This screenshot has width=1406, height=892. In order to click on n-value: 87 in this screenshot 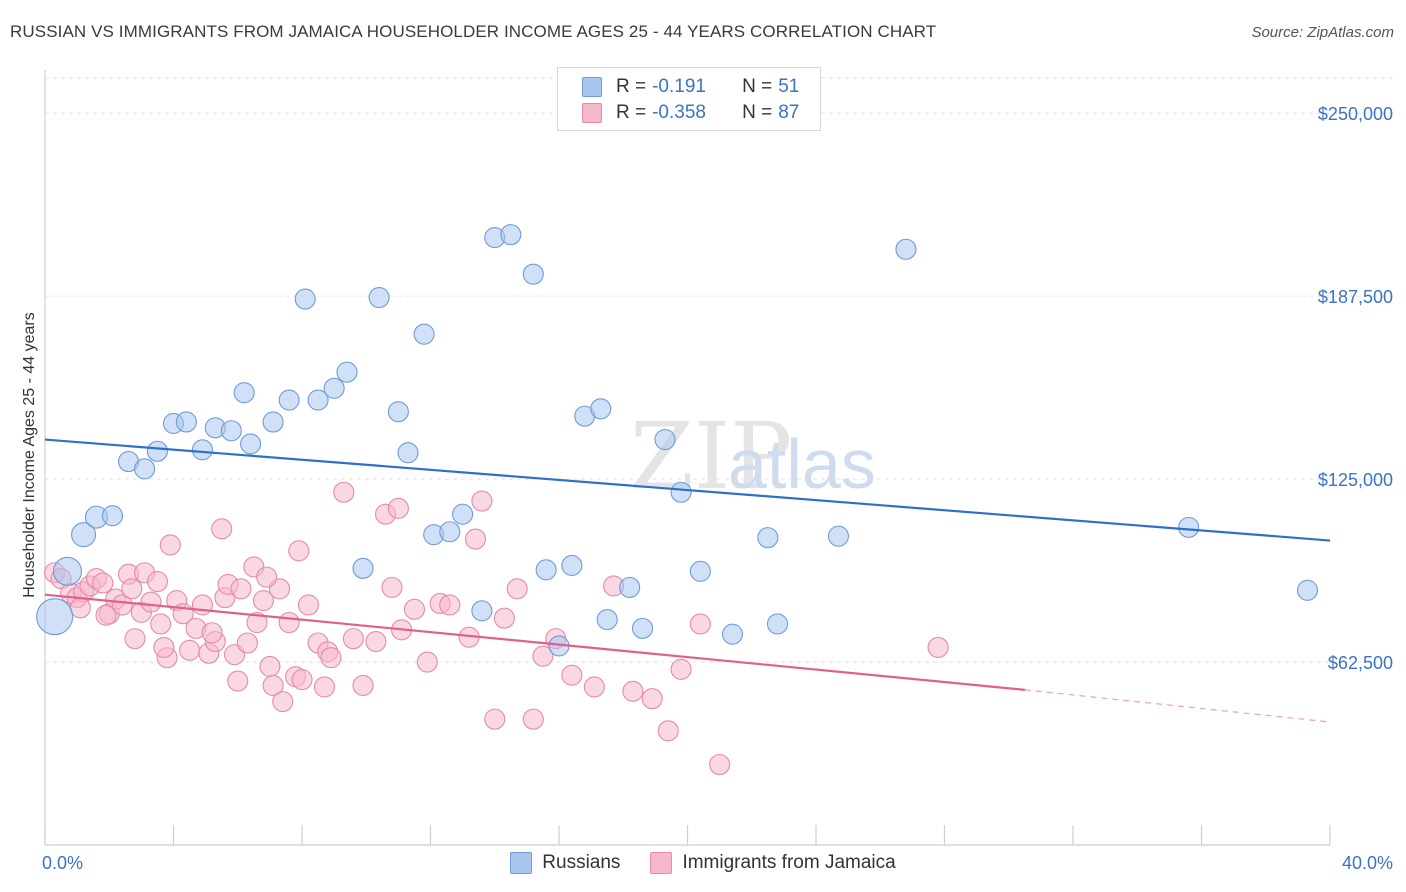, I will do `click(789, 112)`.